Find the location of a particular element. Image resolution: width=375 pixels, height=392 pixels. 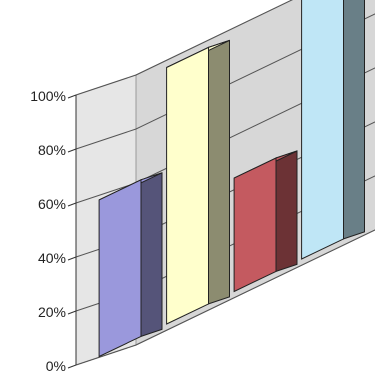

gridline is located at coordinates (184, 48).